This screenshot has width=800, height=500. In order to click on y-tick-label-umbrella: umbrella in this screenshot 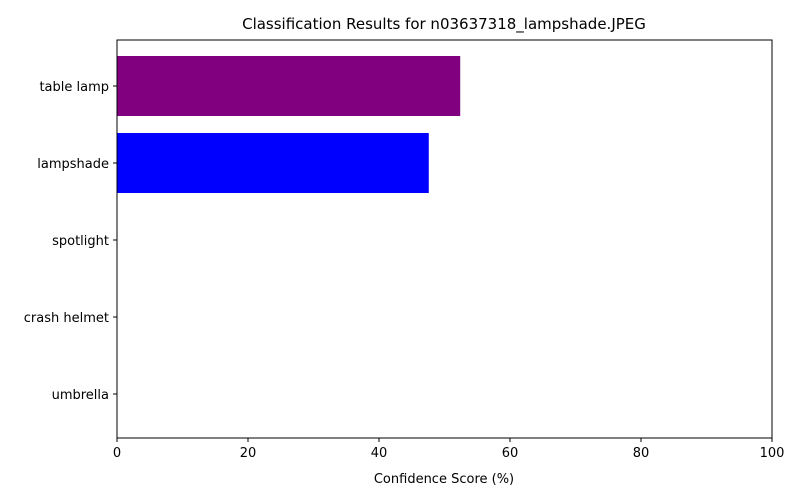, I will do `click(80, 395)`.